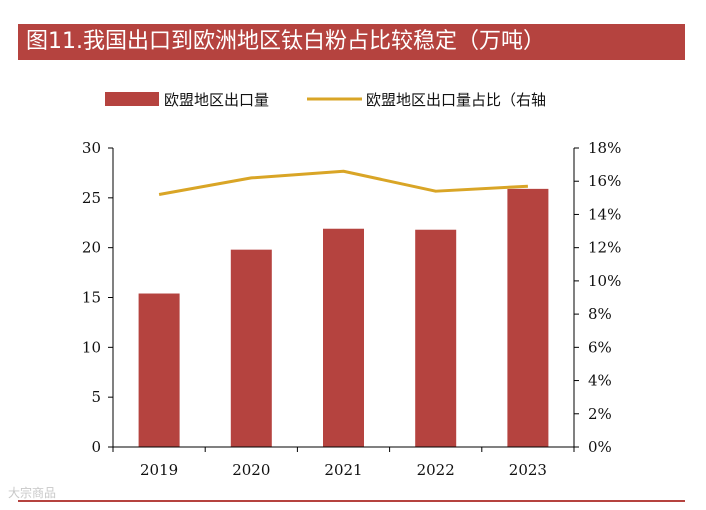 This screenshot has width=706, height=510. I want to click on line-path, so click(343, 182).